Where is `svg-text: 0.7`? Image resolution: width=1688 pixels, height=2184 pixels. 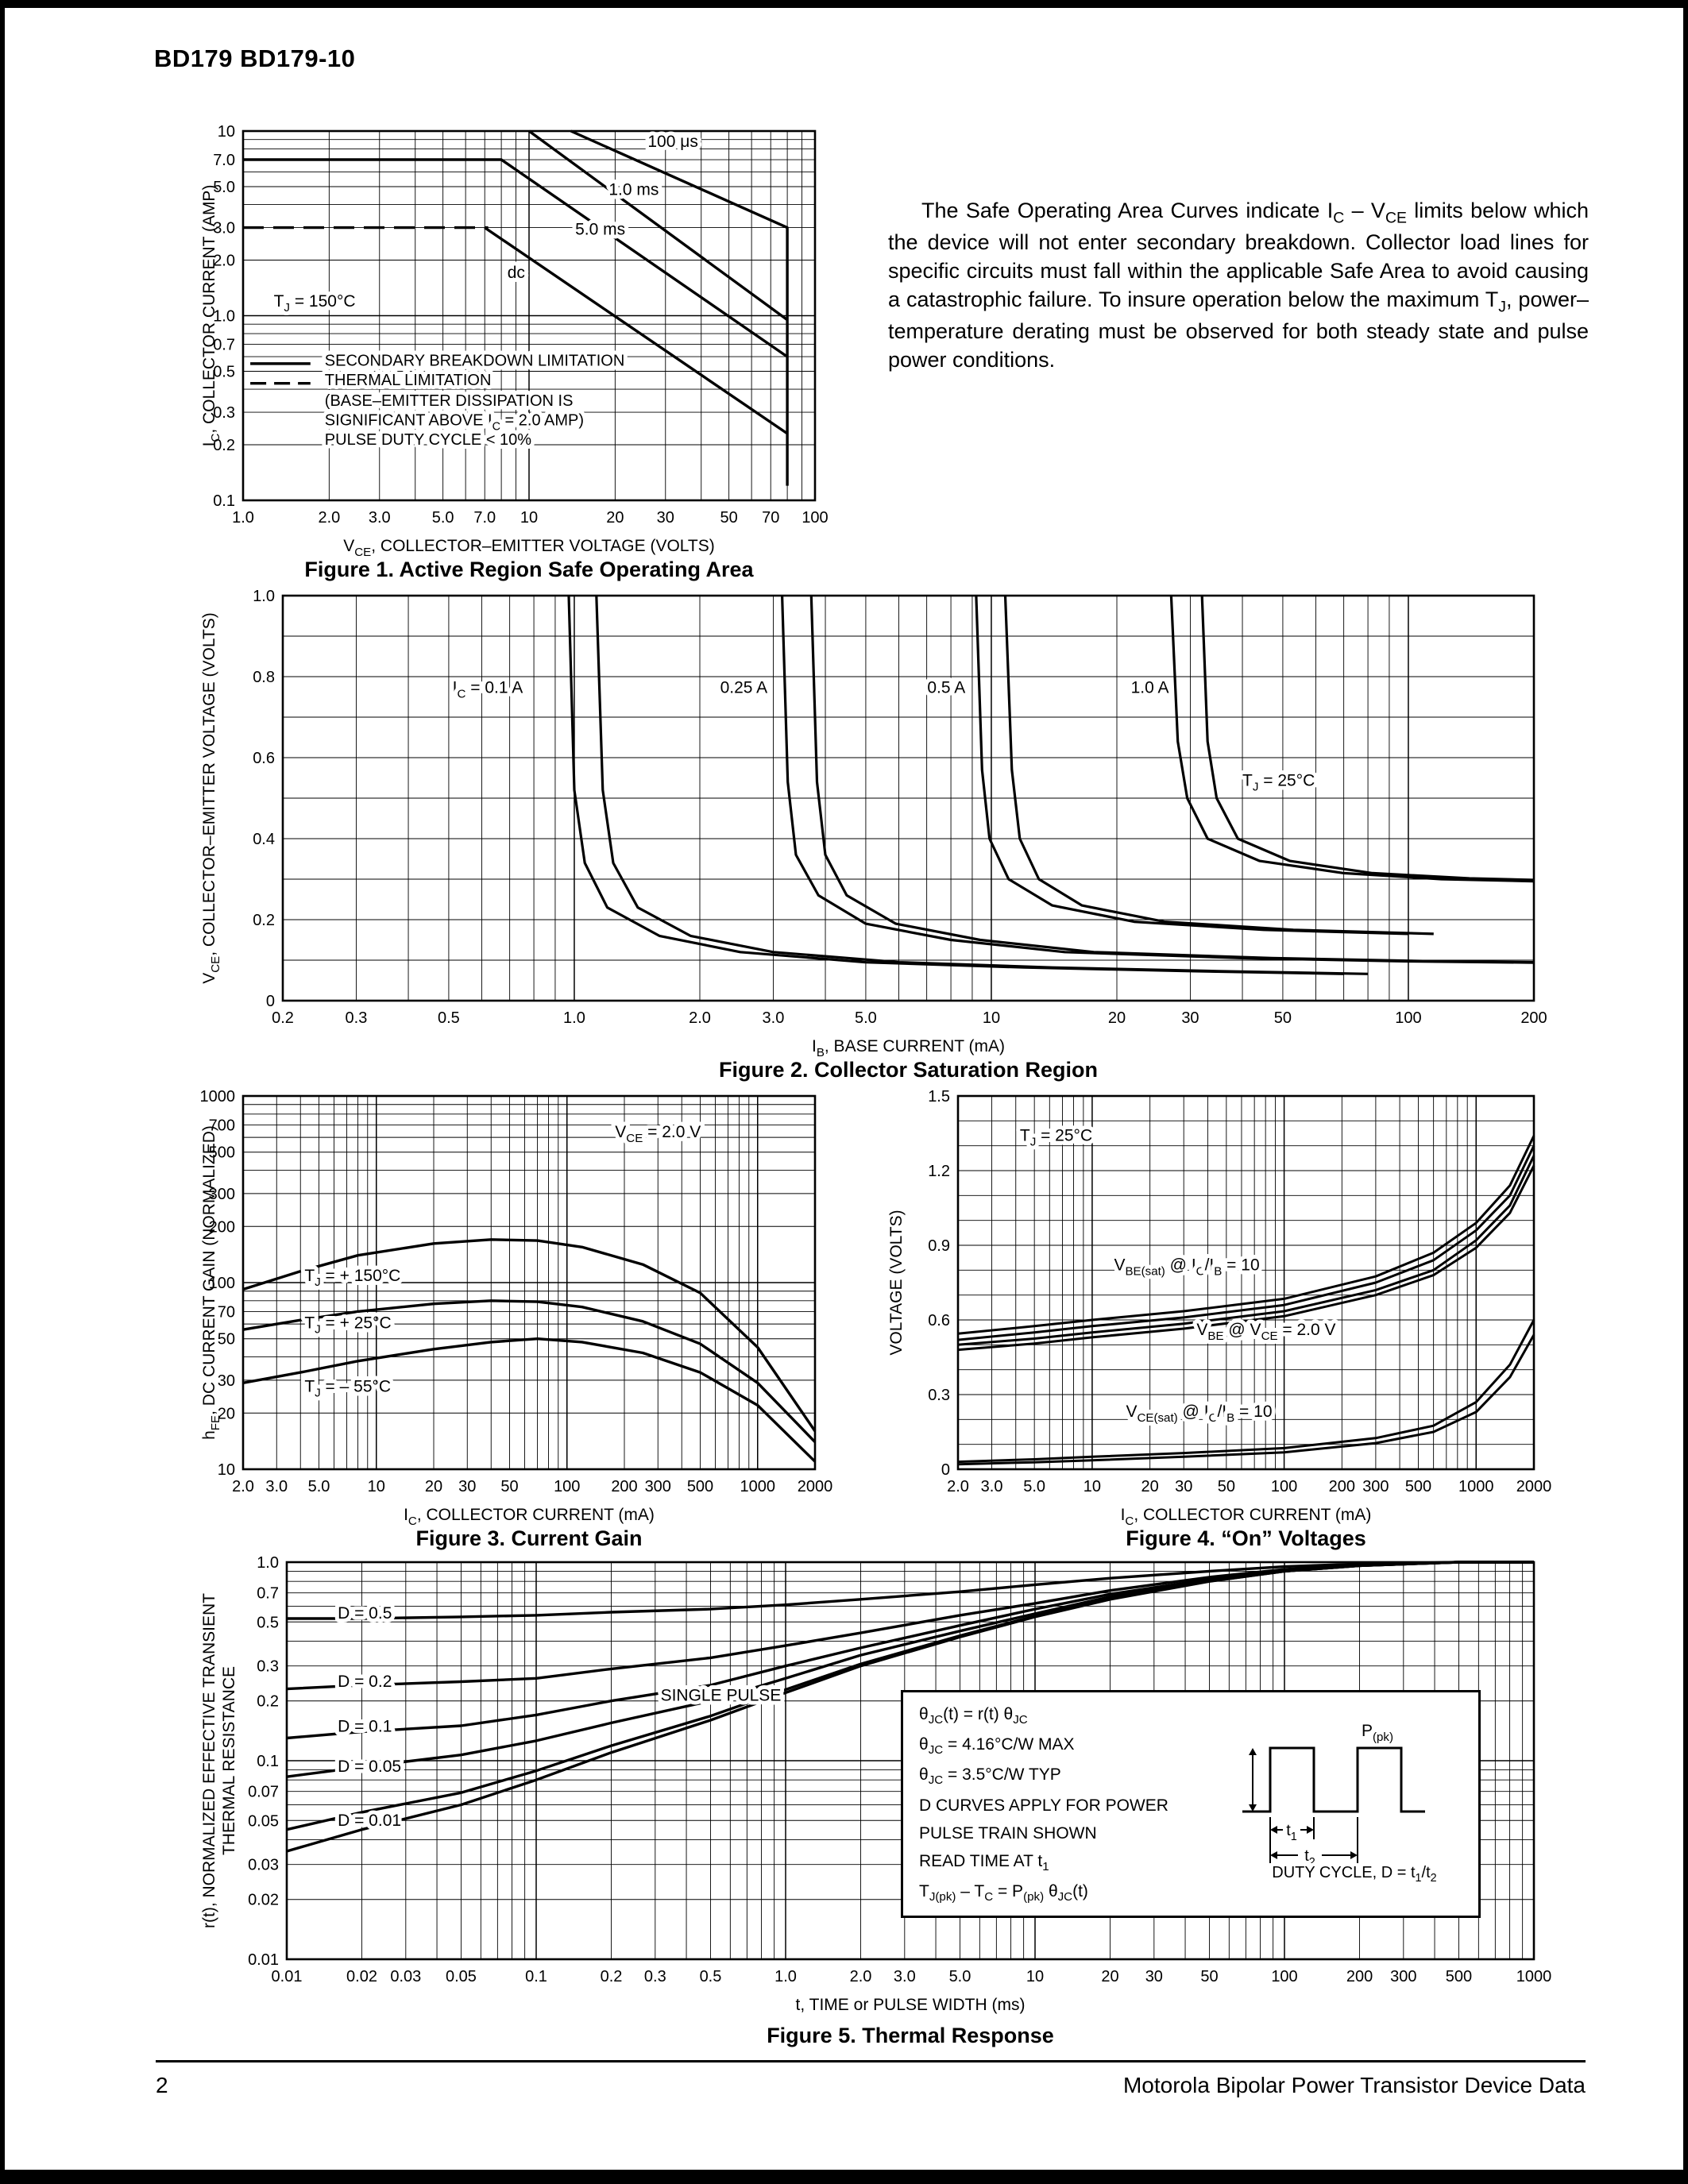
svg-text: 0.7 is located at coordinates (268, 1594).